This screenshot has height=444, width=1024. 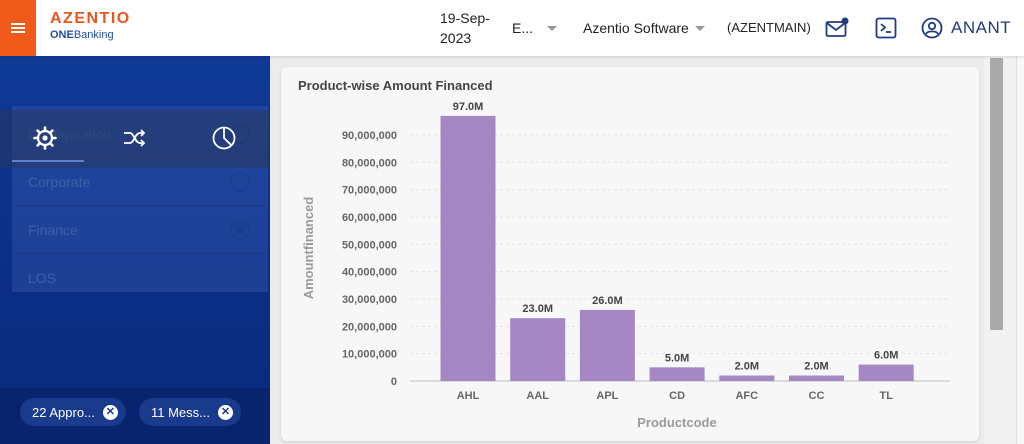 I want to click on hamburger-icon, so click(x=18, y=28).